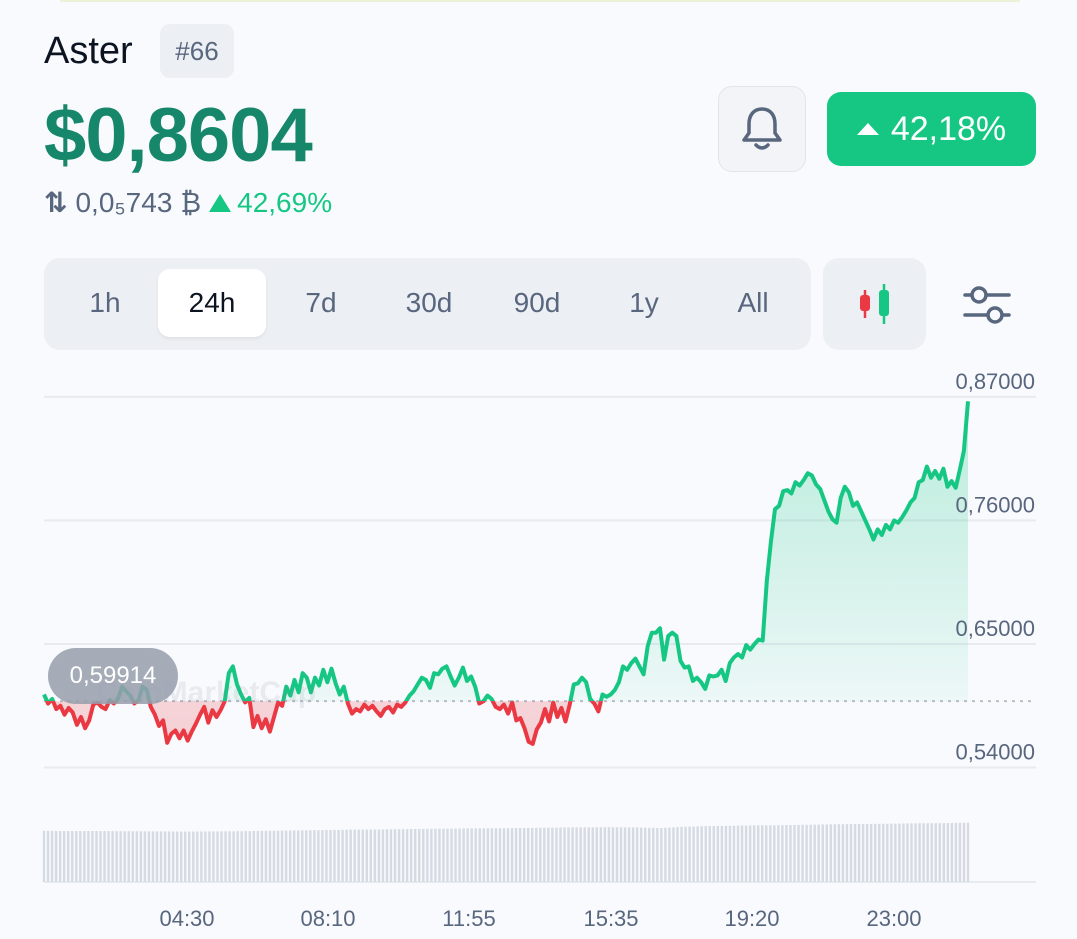 The width and height of the screenshot is (1077, 939). Describe the element at coordinates (212, 303) in the screenshot. I see `tab-24h: 24h` at that location.